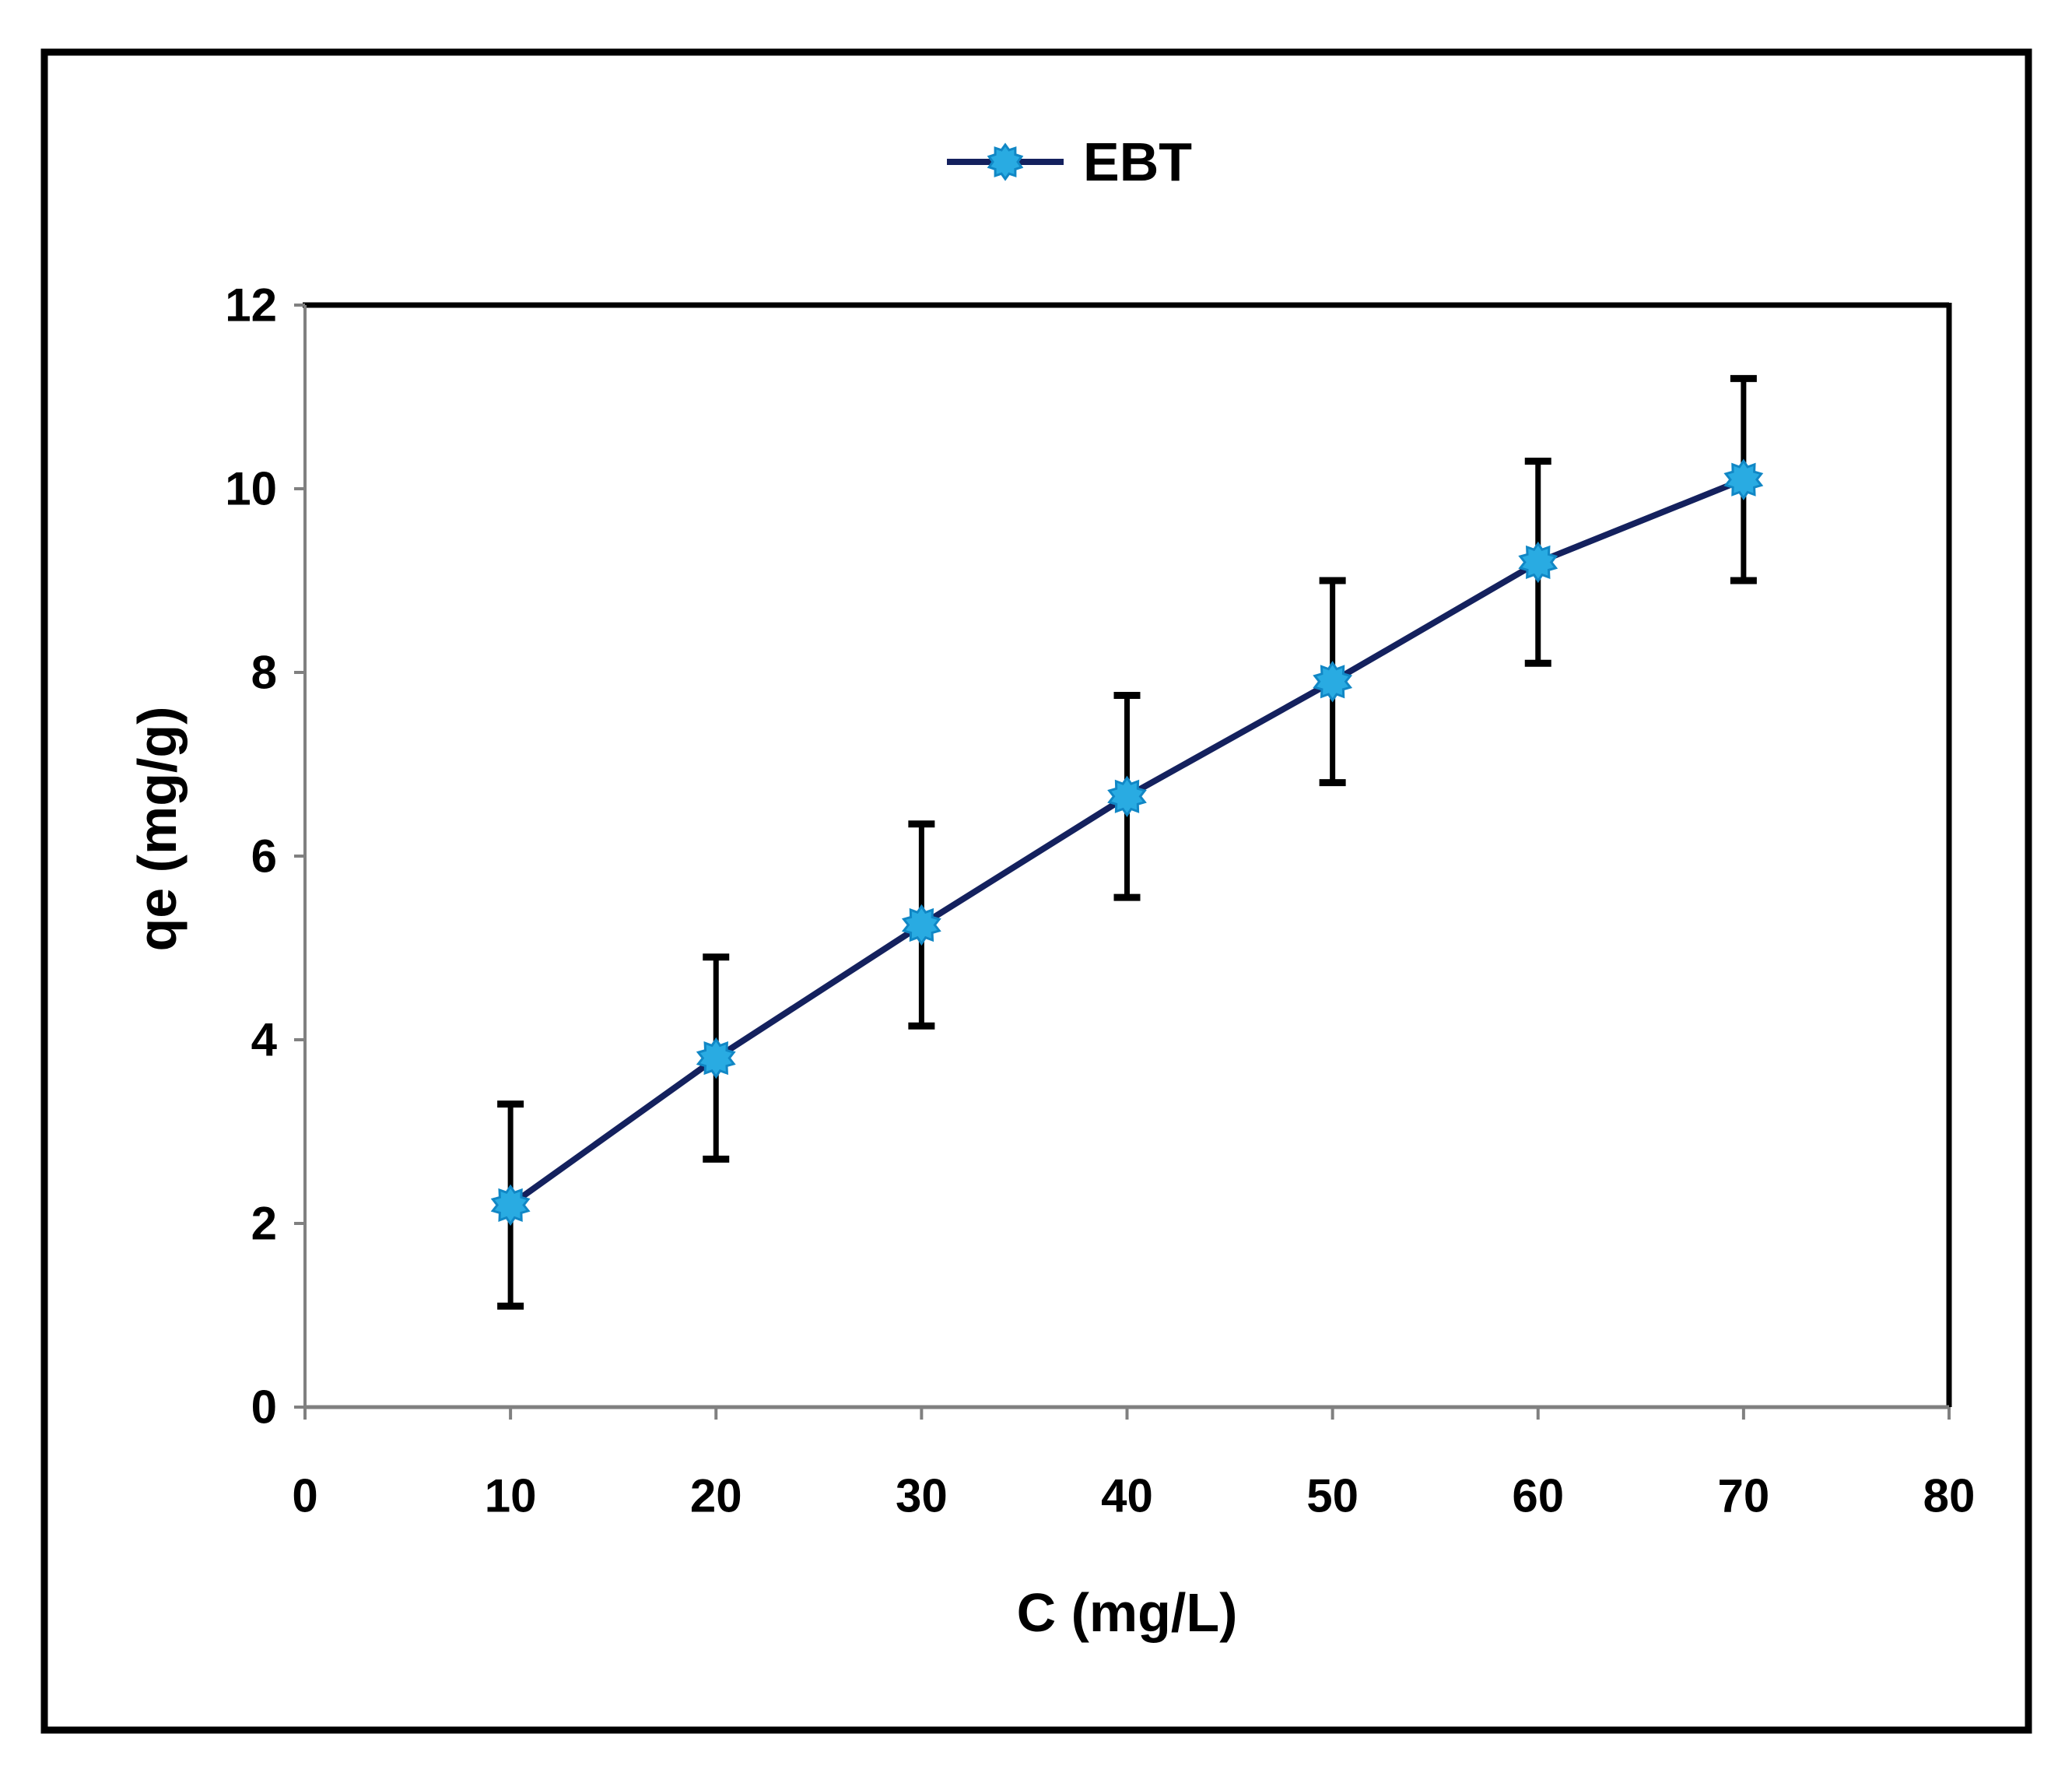  Describe the element at coordinates (716, 1496) in the screenshot. I see `x-tick-label: 20` at that location.